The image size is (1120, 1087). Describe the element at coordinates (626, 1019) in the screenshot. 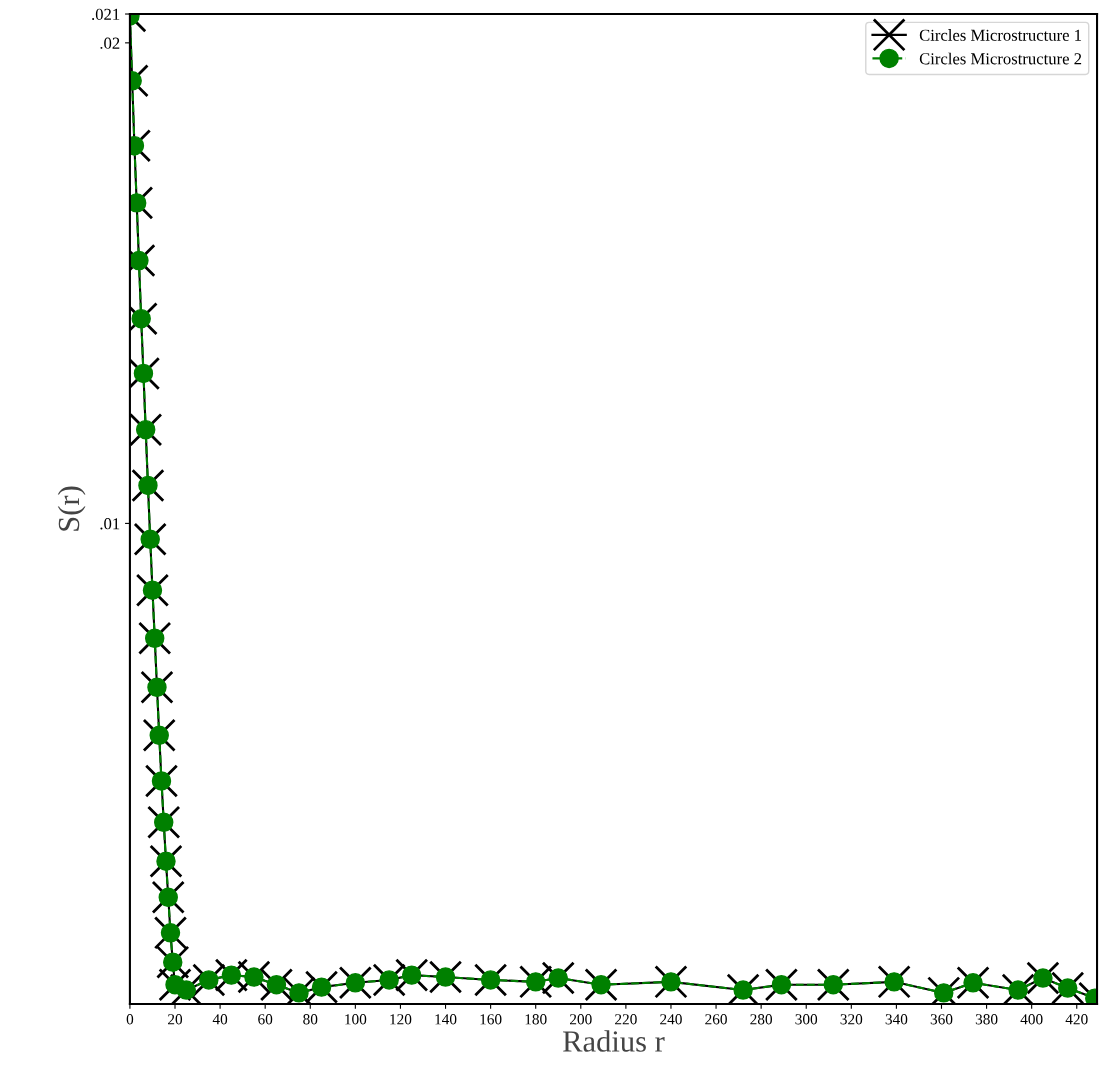

I see `x-tick-label: 220` at that location.